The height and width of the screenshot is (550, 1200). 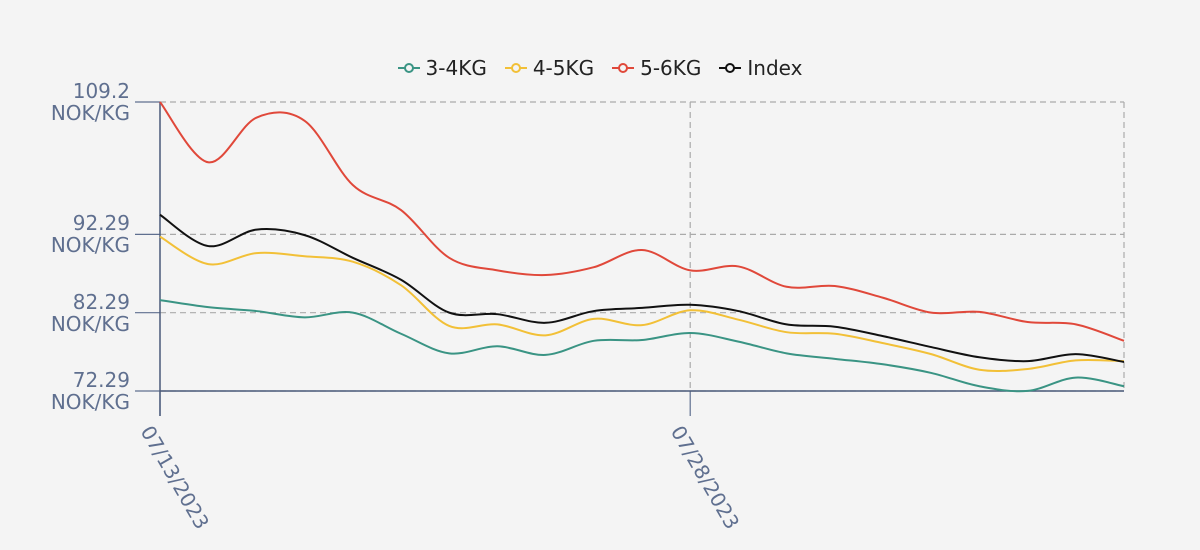 I want to click on legend-item: Index, so click(x=760, y=68).